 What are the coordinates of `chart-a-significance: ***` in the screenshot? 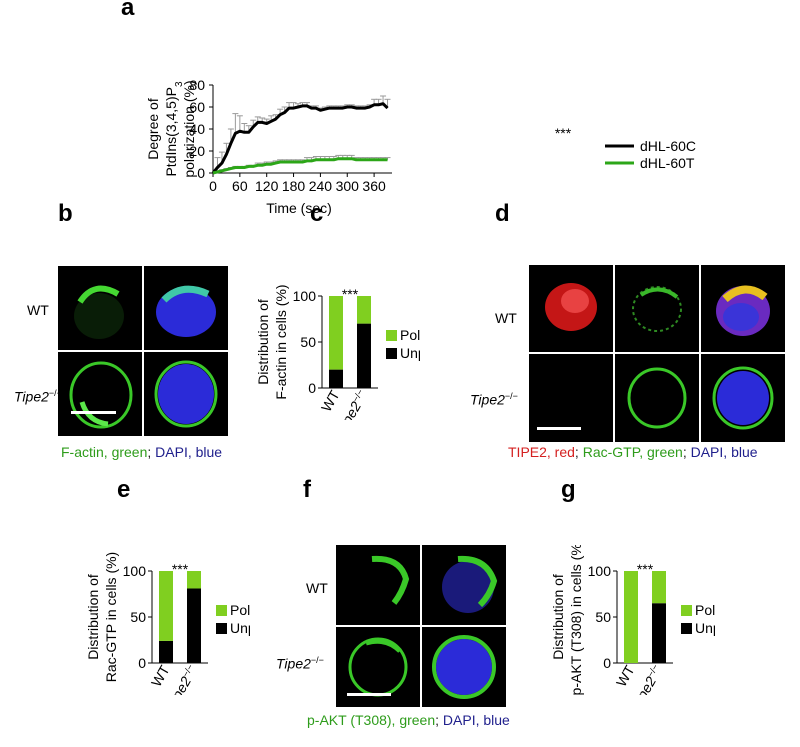 It's located at (563, 133).